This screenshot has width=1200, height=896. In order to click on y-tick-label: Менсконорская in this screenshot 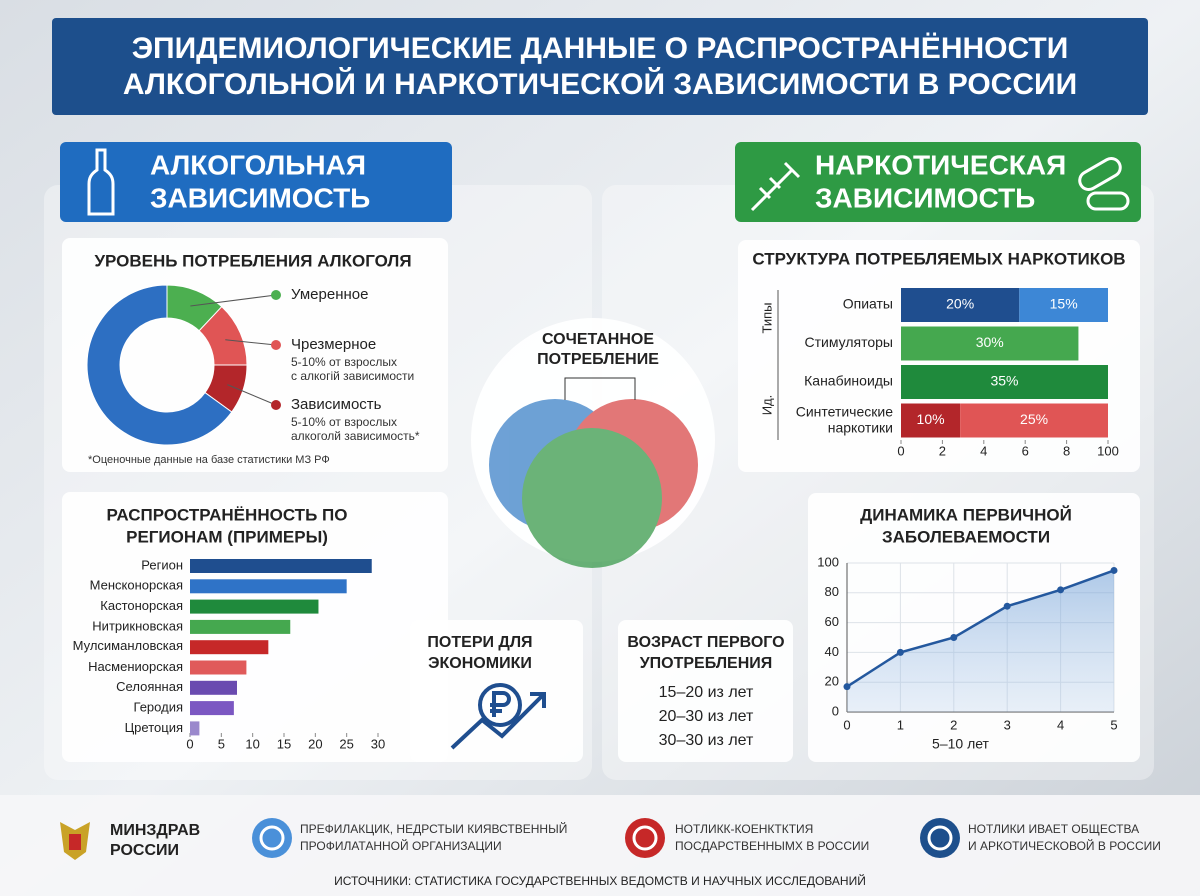, I will do `click(136, 585)`.